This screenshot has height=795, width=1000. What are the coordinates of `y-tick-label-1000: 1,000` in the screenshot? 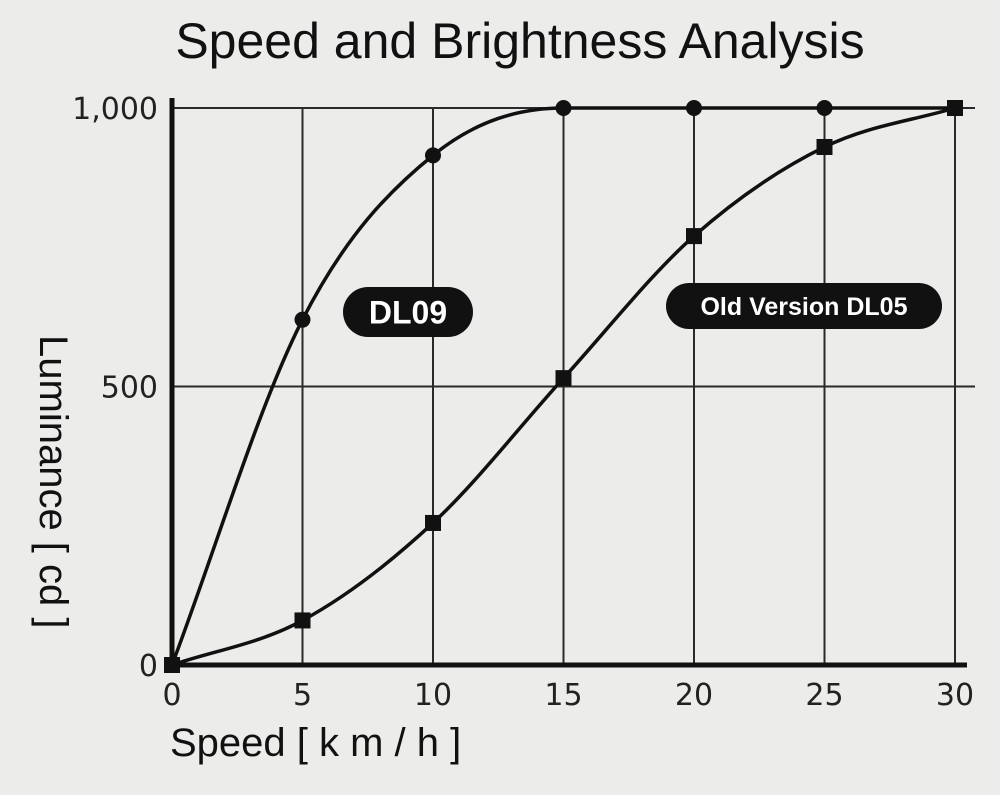 It's located at (115, 109).